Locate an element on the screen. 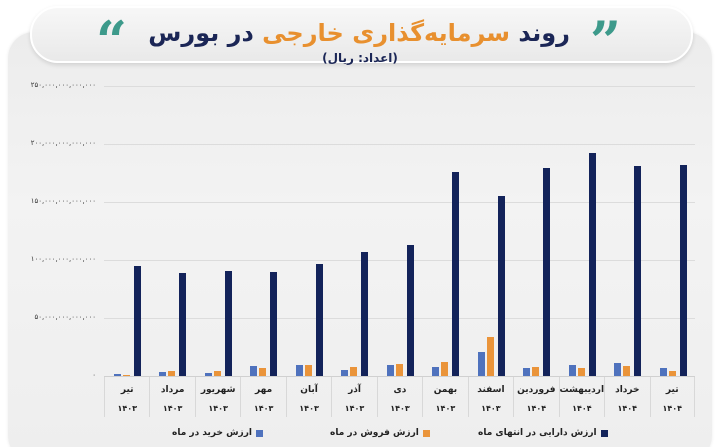  x-category: خرداد ۱۴۰۴ is located at coordinates (626, 397).